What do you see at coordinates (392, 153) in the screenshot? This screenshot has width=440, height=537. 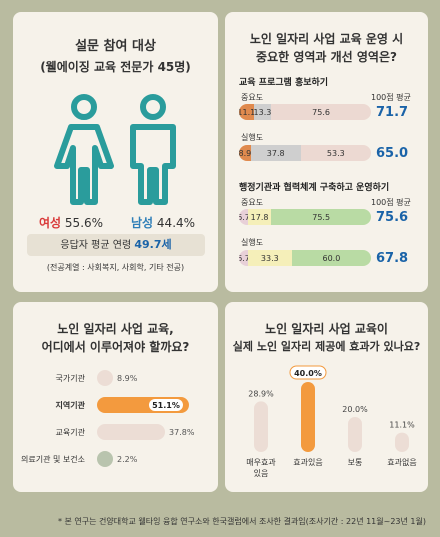 I see `avg-promo-execution: 65.0` at bounding box center [392, 153].